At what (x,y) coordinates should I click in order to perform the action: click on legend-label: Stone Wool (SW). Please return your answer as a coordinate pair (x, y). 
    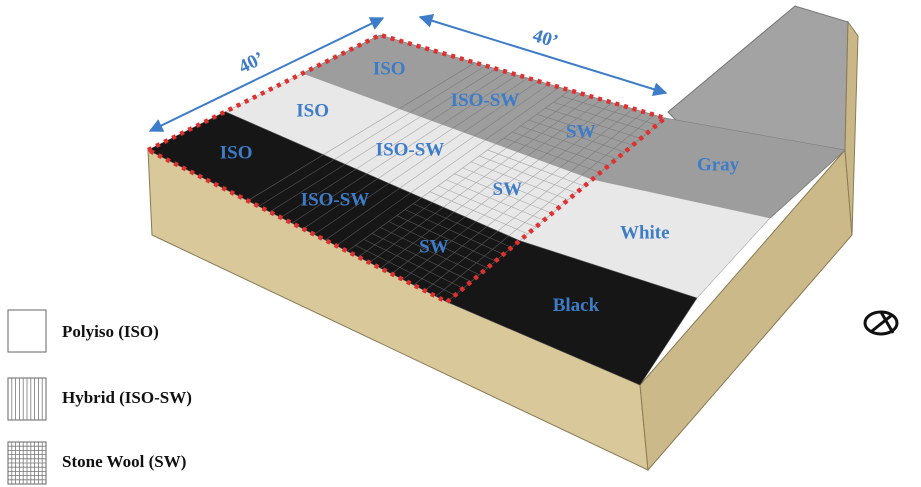
    Looking at the image, I should click on (124, 461).